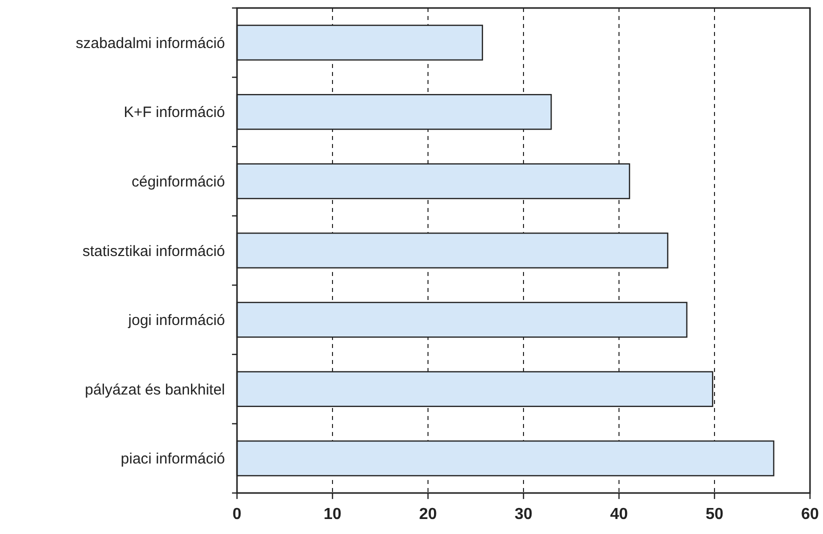  I want to click on y-tick-label: jogi információ, so click(176, 321).